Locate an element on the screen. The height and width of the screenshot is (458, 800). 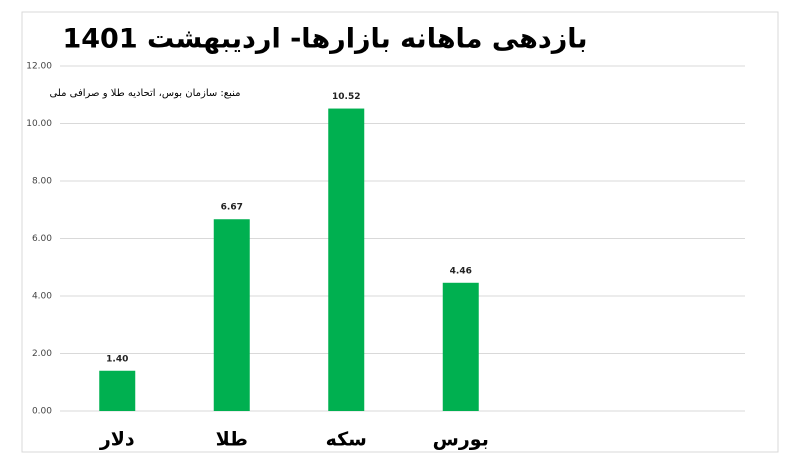
y-tick-label: 12.00 is located at coordinates (39, 67).